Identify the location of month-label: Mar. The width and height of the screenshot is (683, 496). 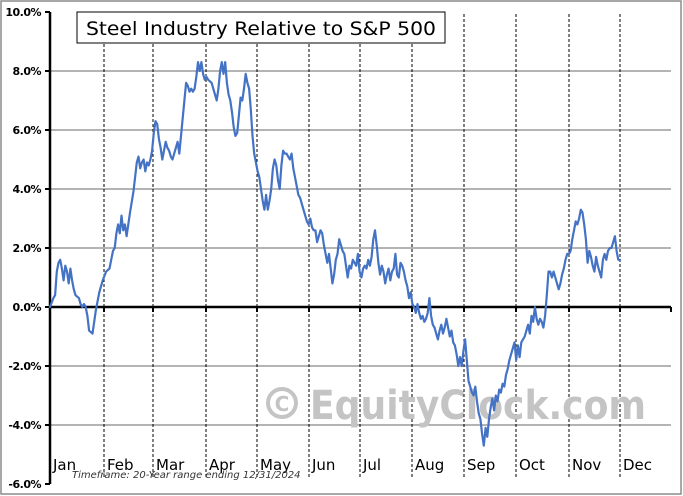
(170, 465).